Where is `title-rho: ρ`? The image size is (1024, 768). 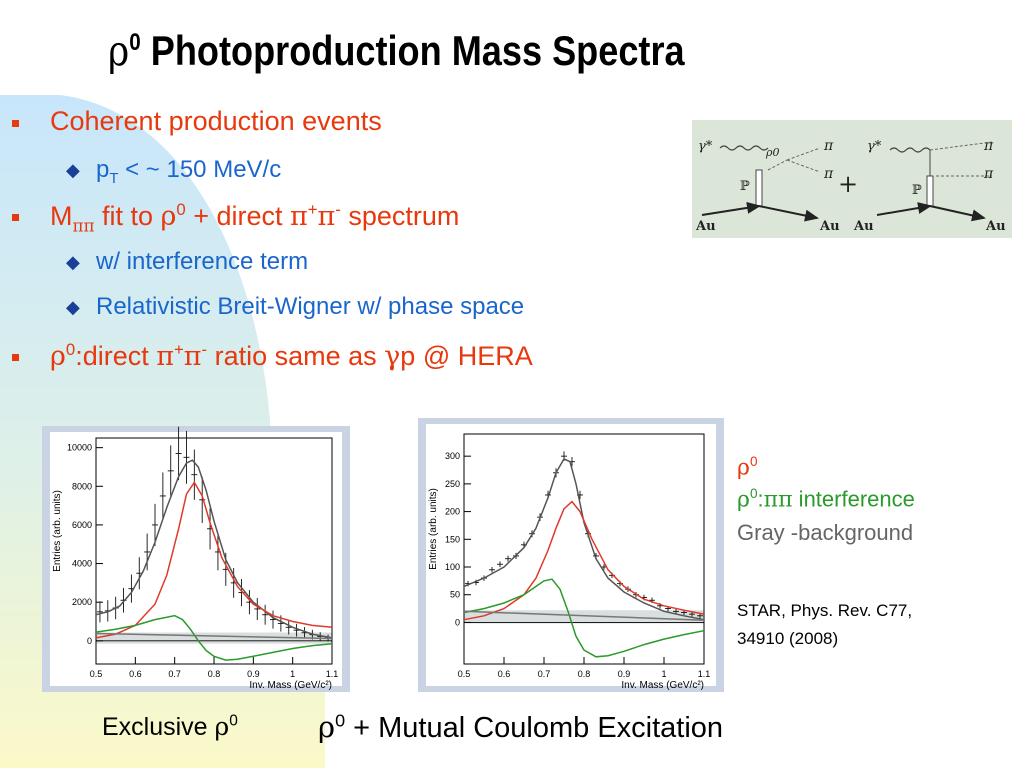
title-rho: ρ is located at coordinates (119, 50).